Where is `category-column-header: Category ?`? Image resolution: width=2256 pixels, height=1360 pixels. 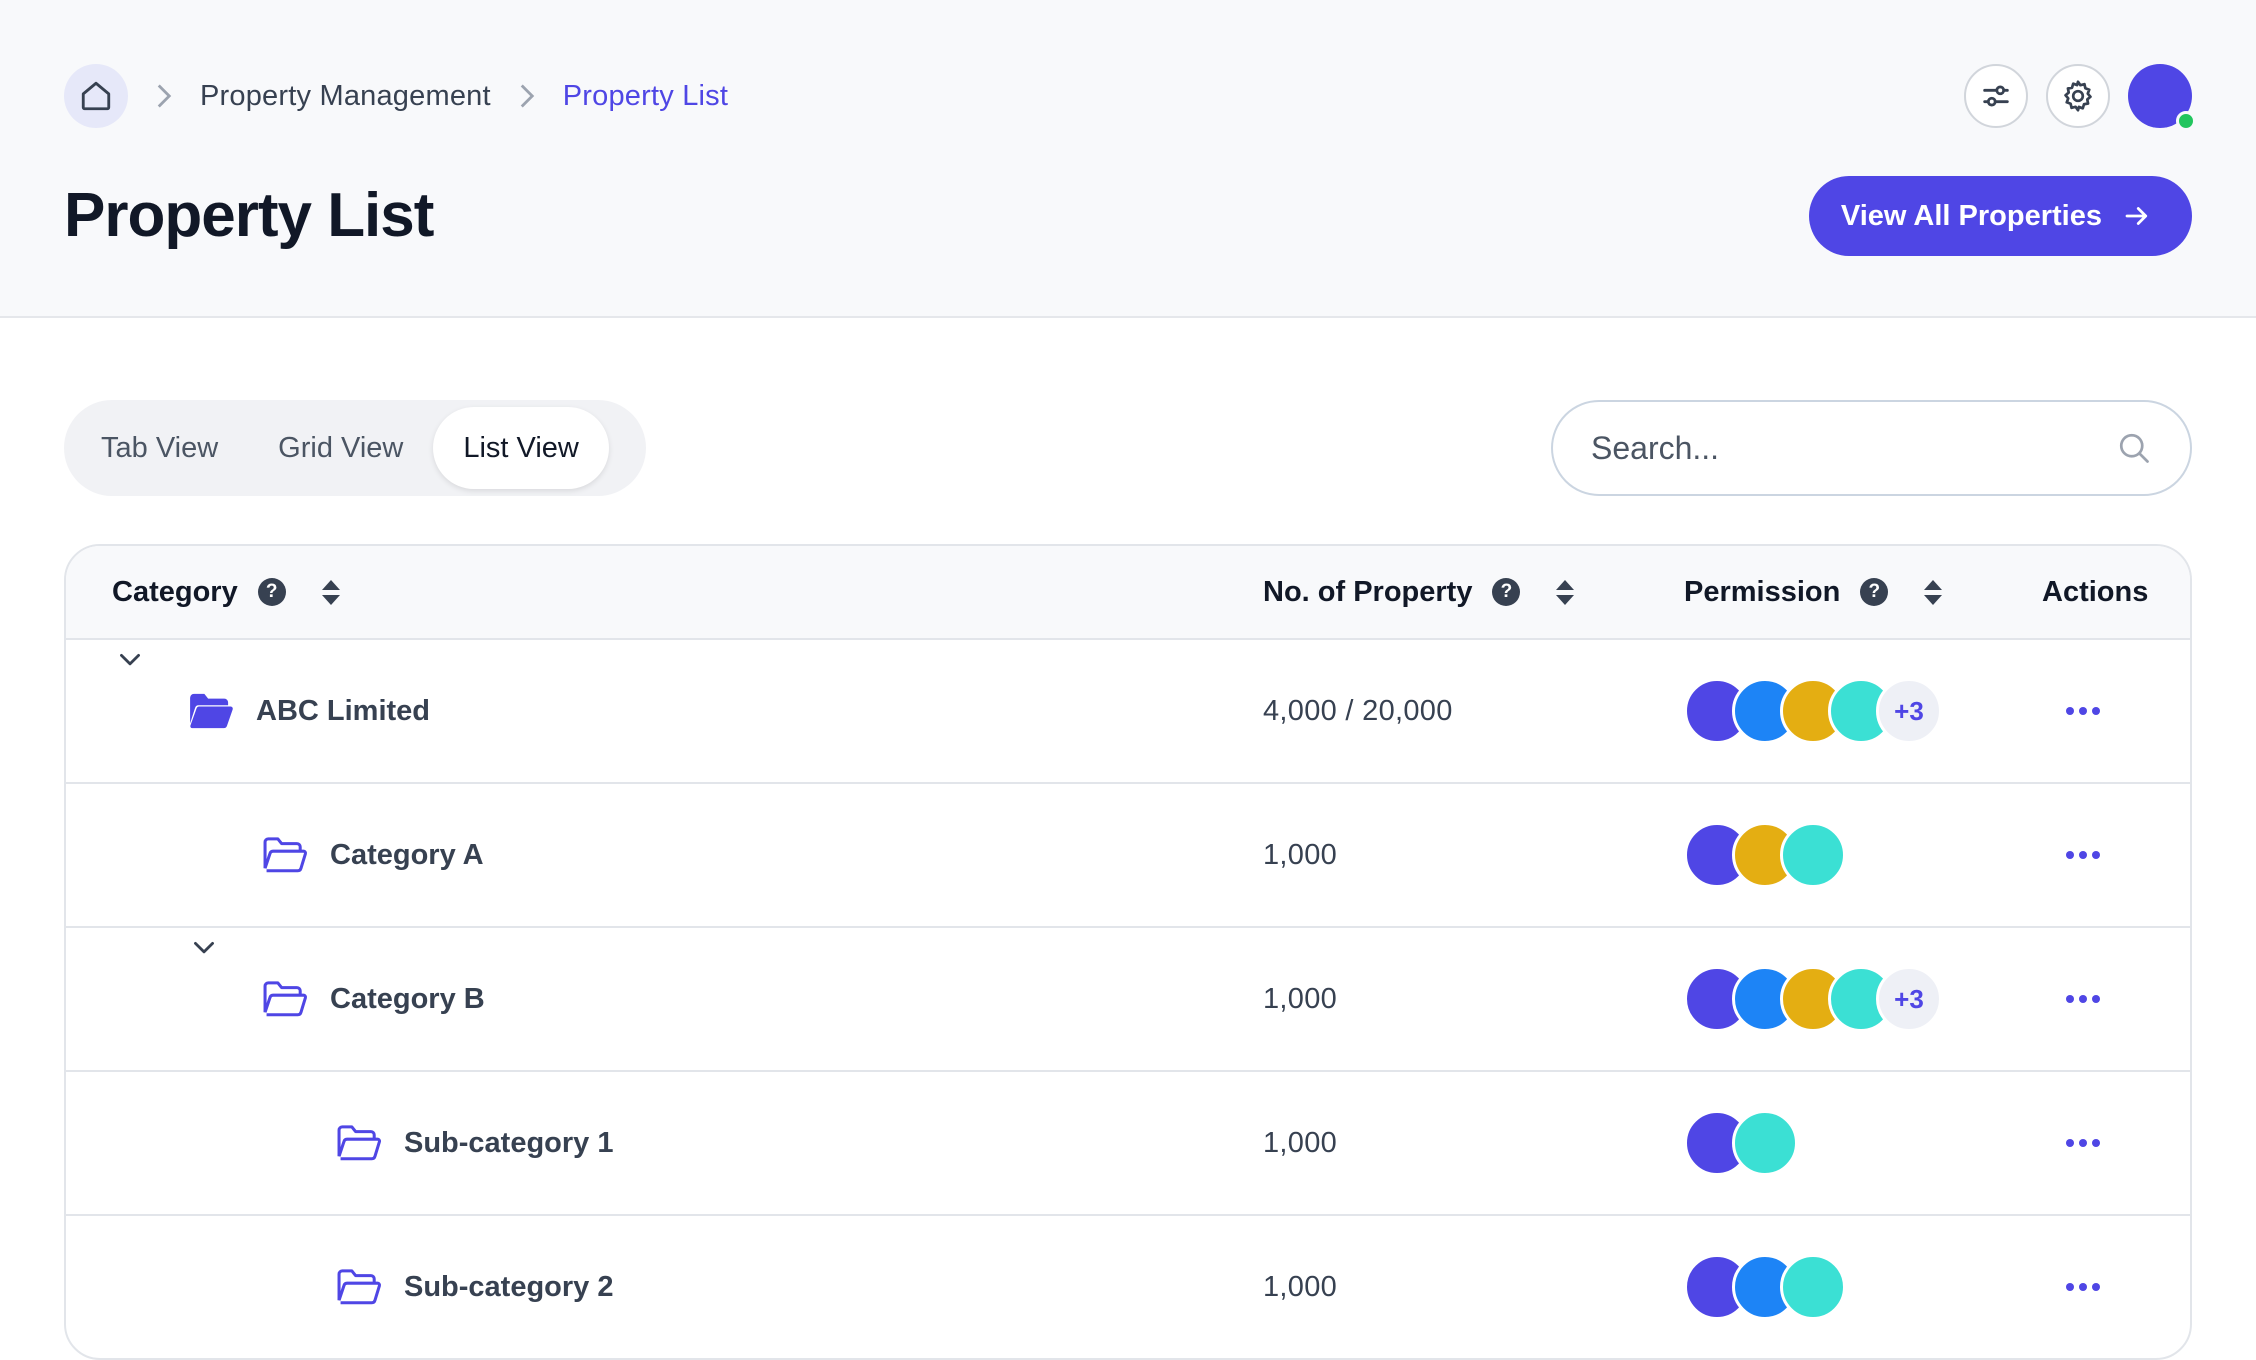
category-column-header: Category ? is located at coordinates (226, 592).